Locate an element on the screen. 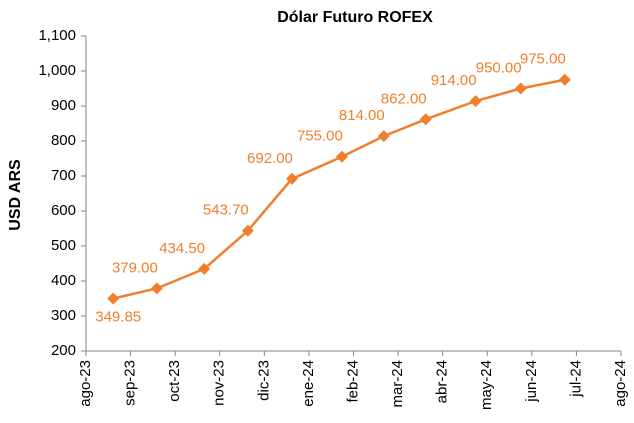 The image size is (634, 423). x-tick-label: ago-23 is located at coordinates (85, 383).